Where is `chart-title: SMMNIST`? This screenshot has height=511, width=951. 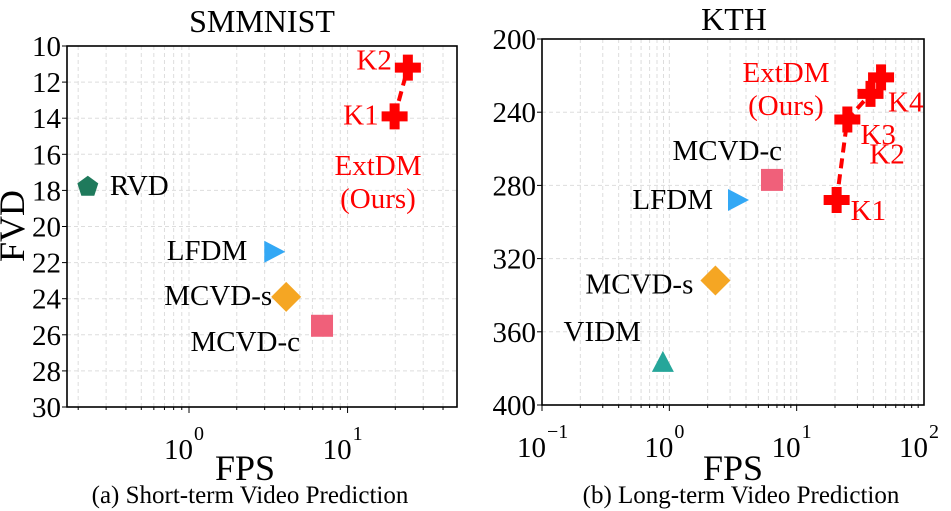 chart-title: SMMNIST is located at coordinates (262, 21).